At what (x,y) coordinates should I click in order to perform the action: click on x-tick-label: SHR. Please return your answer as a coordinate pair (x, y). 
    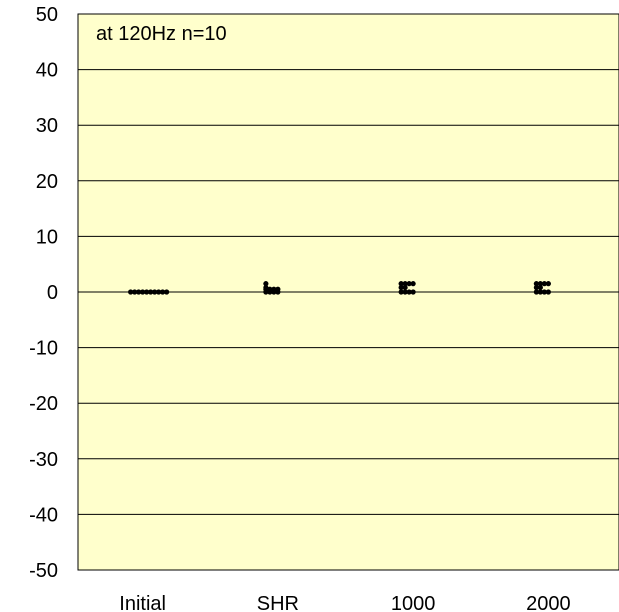
    Looking at the image, I should click on (278, 602).